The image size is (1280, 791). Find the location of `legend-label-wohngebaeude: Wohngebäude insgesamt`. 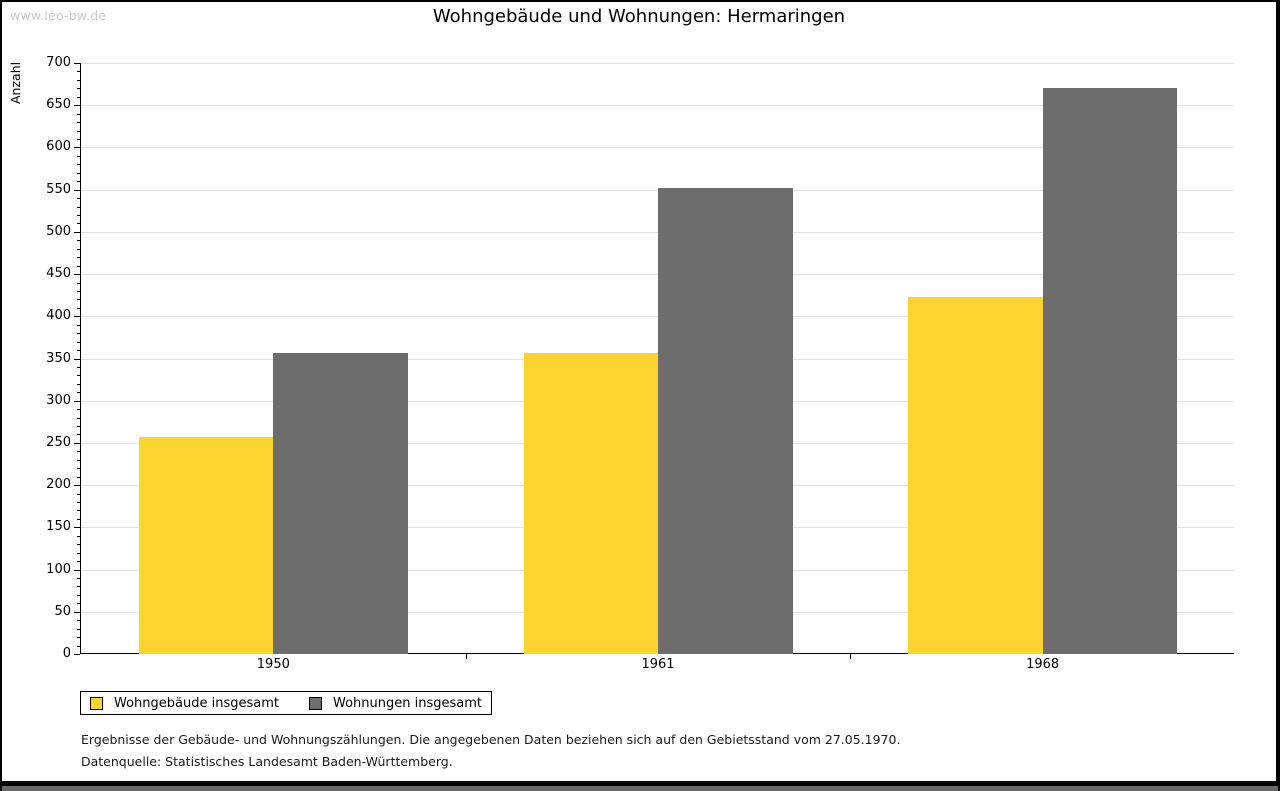

legend-label-wohngebaeude: Wohngebäude insgesamt is located at coordinates (196, 703).